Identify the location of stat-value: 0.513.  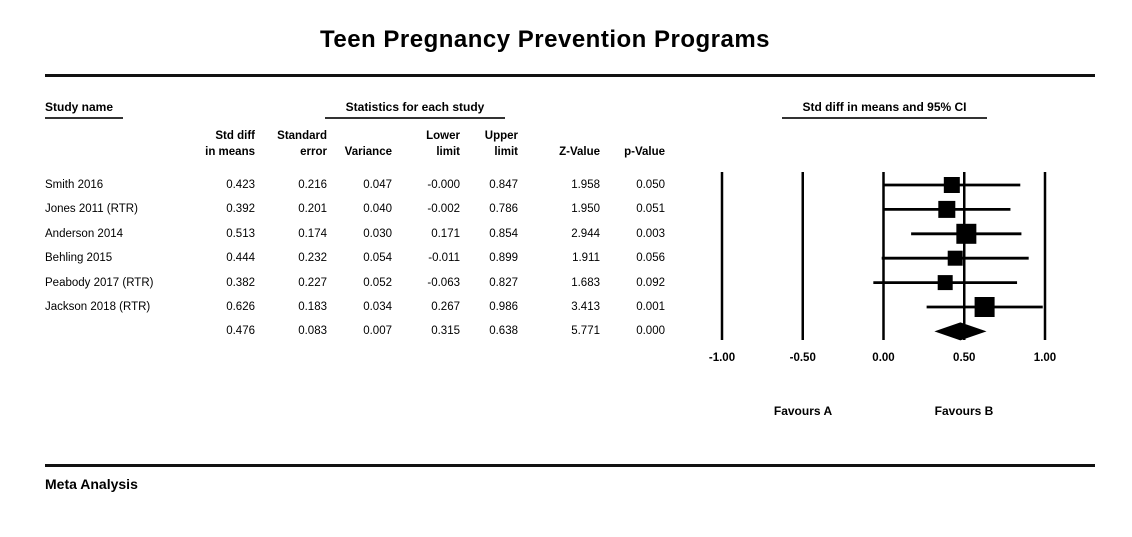
(240, 233).